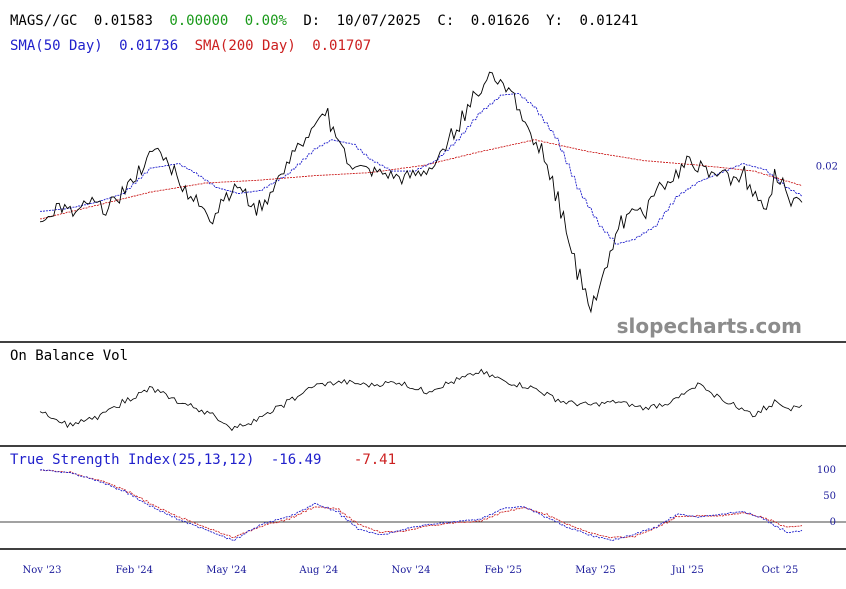 Image resolution: width=846 pixels, height=589 pixels. What do you see at coordinates (833, 522) in the screenshot?
I see `tsi-y-tick: 0` at bounding box center [833, 522].